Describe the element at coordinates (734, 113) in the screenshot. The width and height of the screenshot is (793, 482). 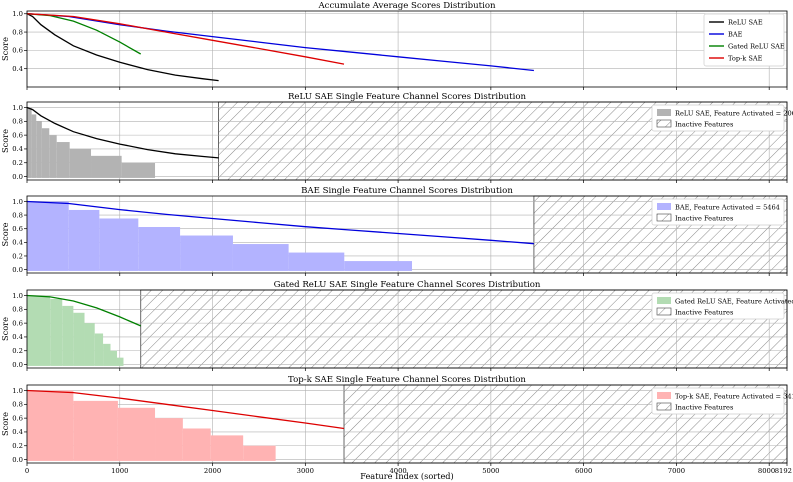
I see `legend-label-active: ReLU SAE, Feature Activated = 2065` at that location.